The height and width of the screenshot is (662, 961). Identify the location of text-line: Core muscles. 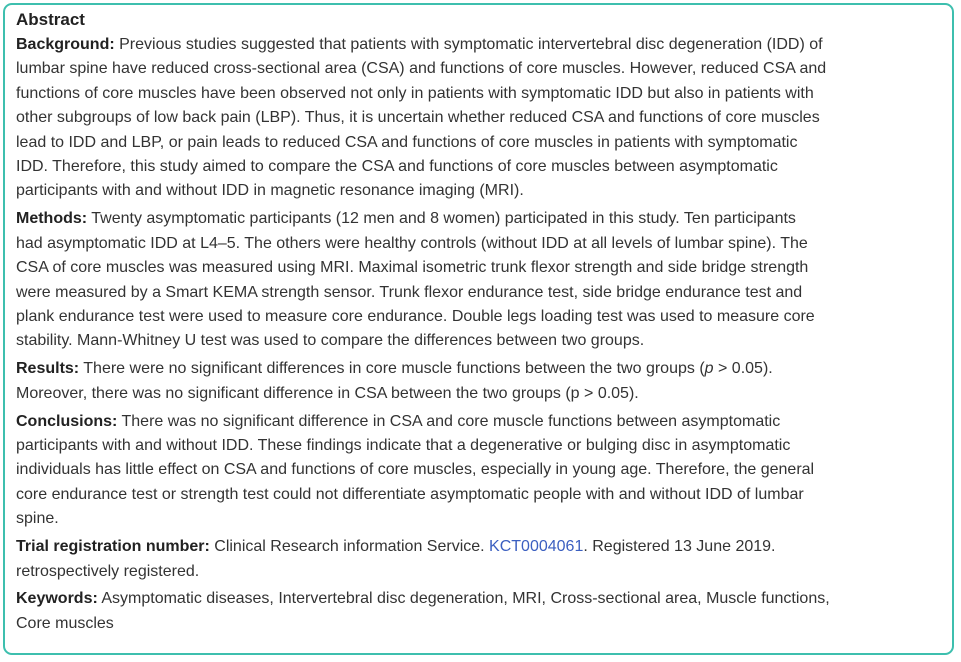
(65, 623).